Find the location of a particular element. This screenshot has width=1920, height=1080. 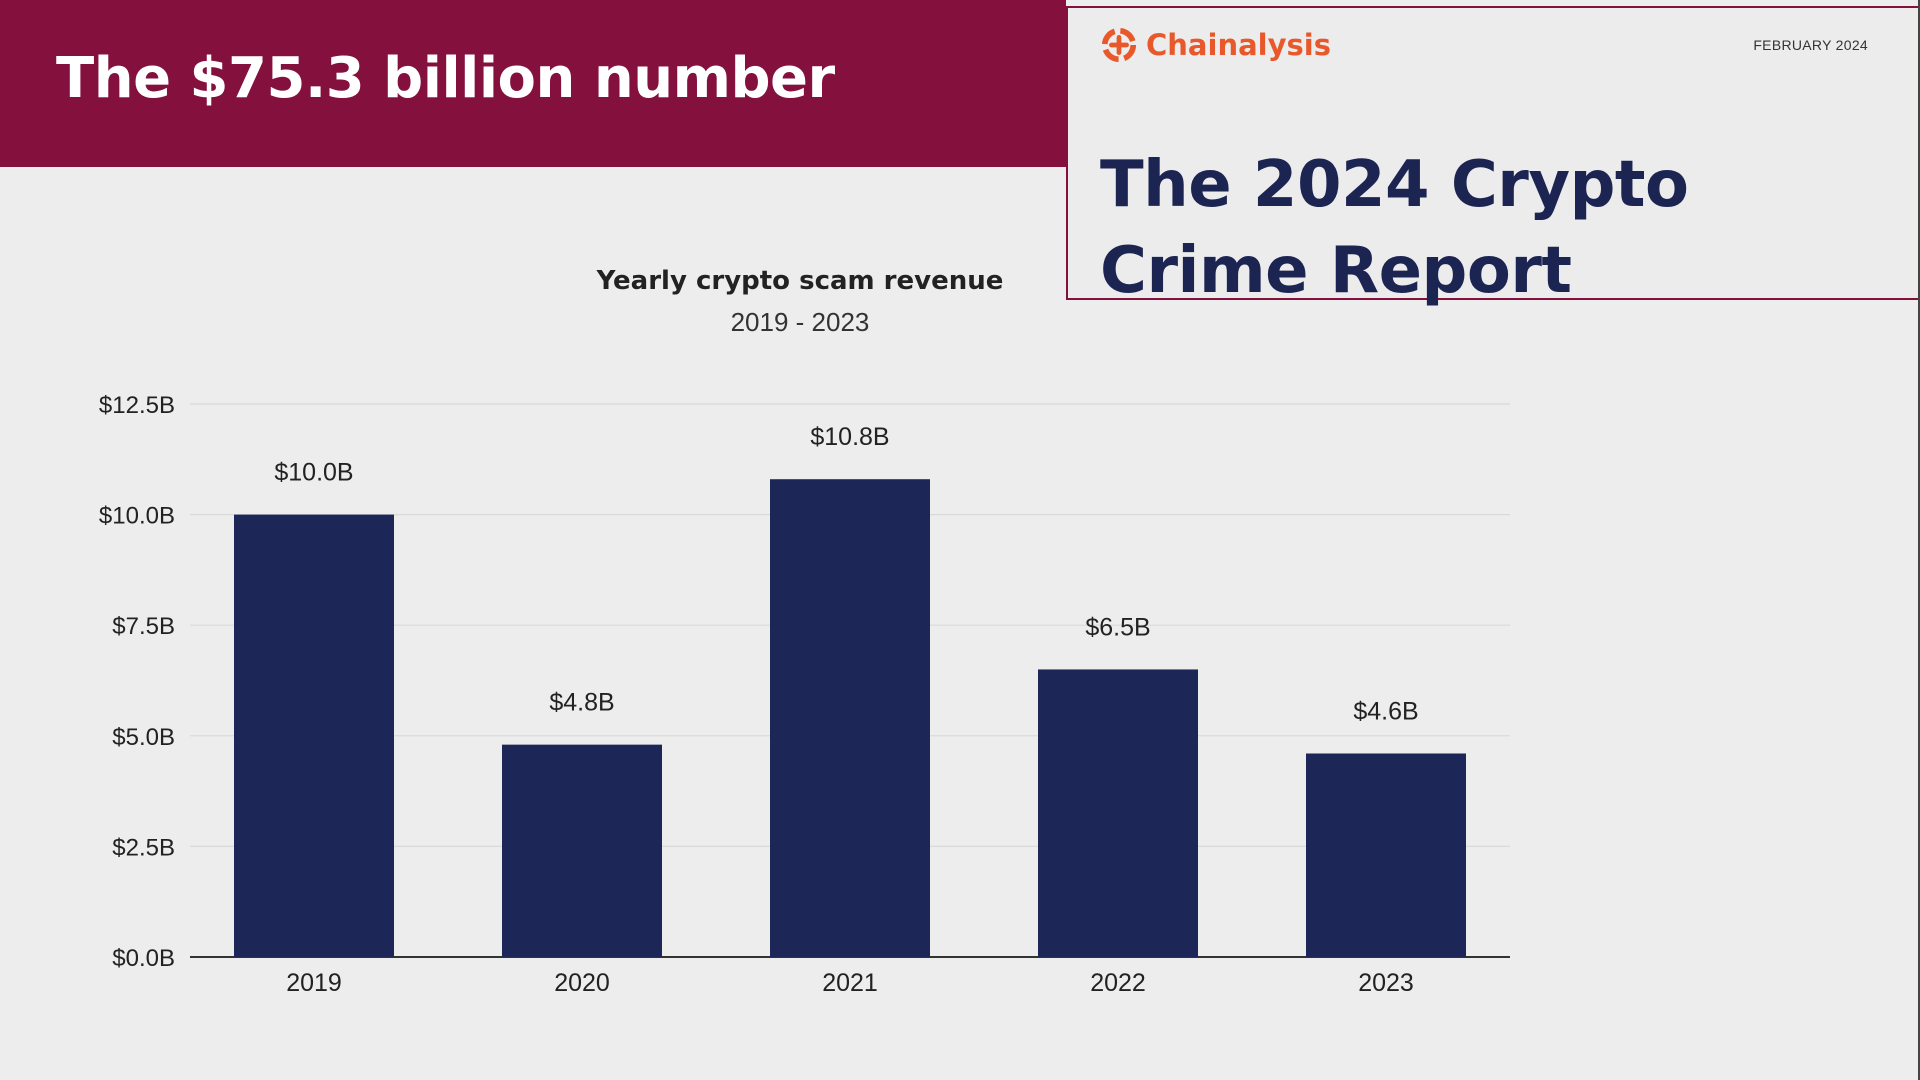

data-label: $4.8B is located at coordinates (581, 703).